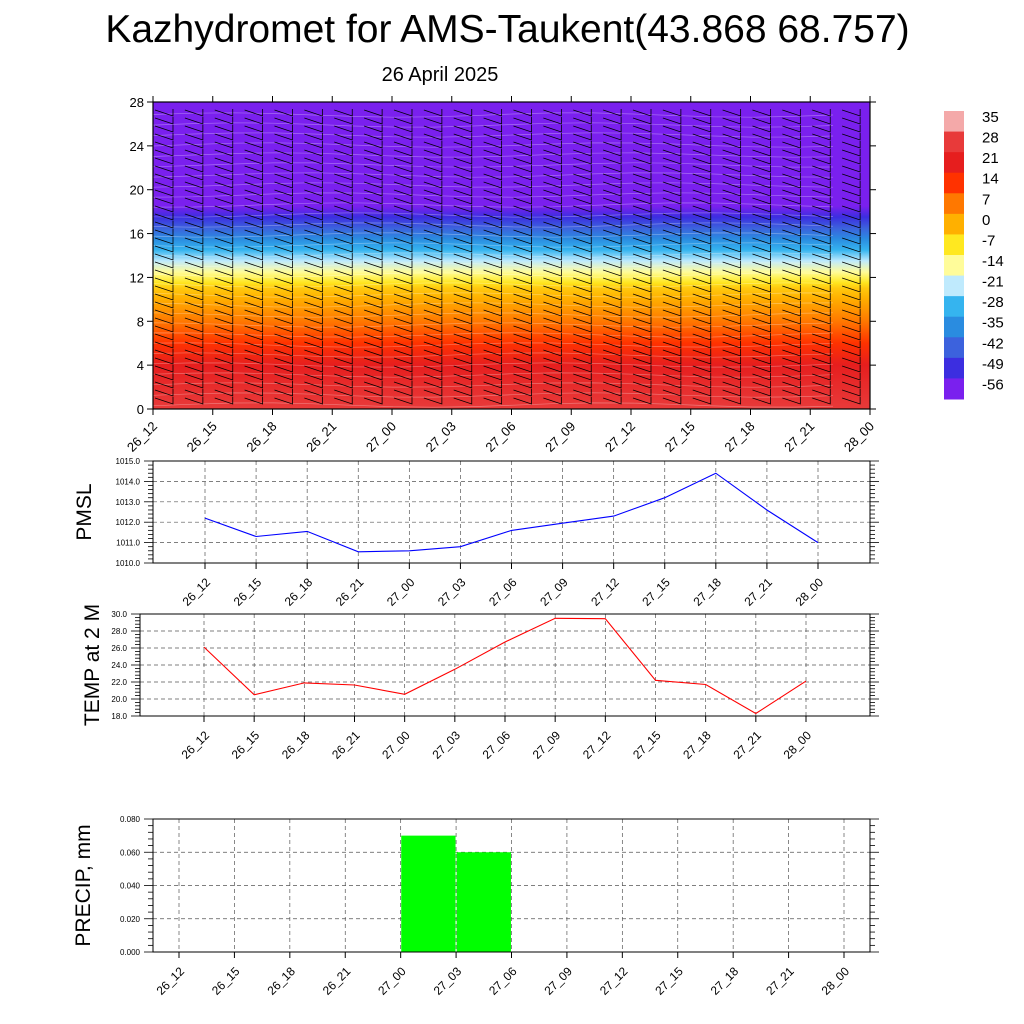 Image resolution: width=1024 pixels, height=1024 pixels. What do you see at coordinates (261, 437) in the screenshot?
I see `heatmap-x-tick-label: 26_18` at bounding box center [261, 437].